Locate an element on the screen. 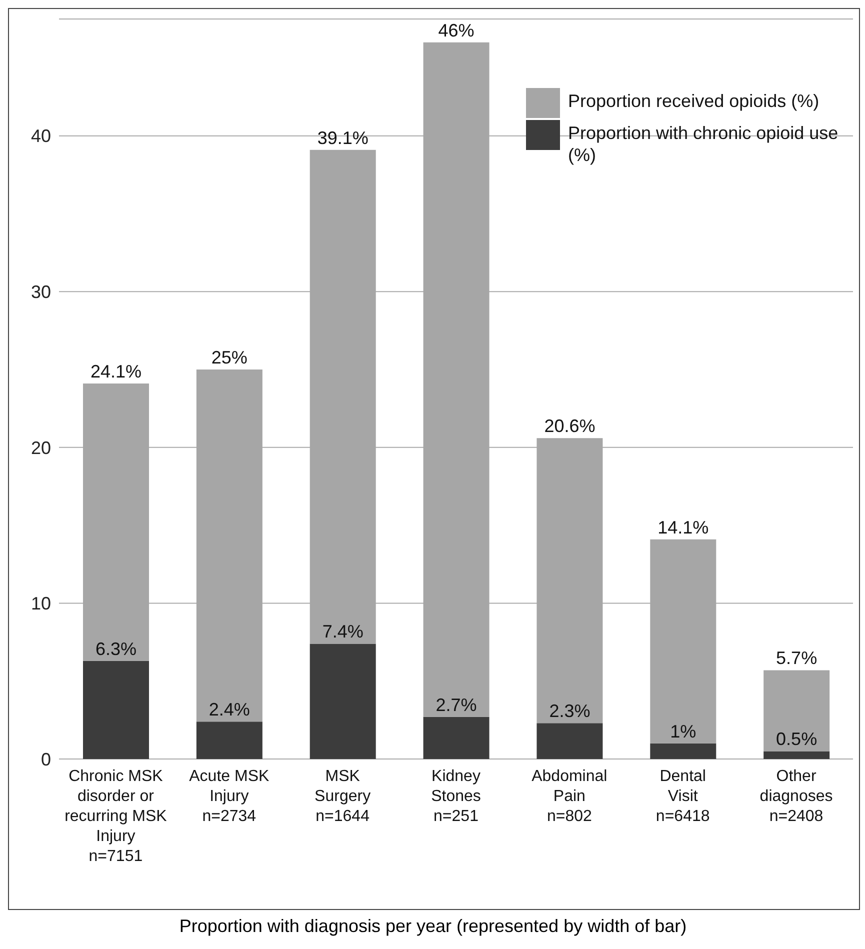  x-tick-label: Kidney Stones n=251 is located at coordinates (456, 796).